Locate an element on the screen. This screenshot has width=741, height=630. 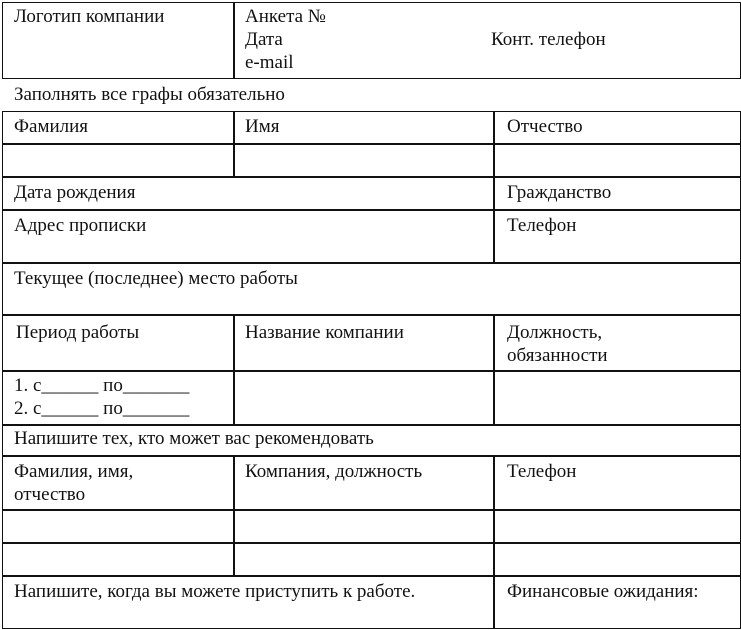
citizenship-label: Гражданство is located at coordinates (559, 192).